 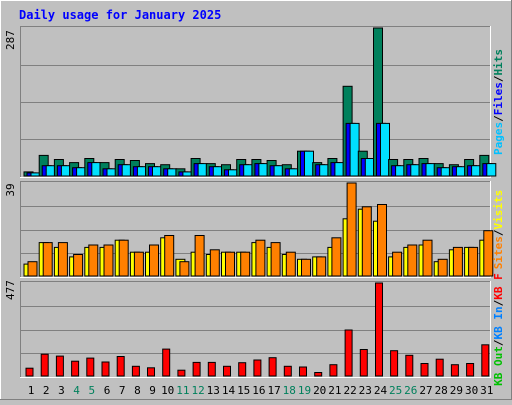 I want to click on x-tick-day-15: 15, so click(x=243, y=390).